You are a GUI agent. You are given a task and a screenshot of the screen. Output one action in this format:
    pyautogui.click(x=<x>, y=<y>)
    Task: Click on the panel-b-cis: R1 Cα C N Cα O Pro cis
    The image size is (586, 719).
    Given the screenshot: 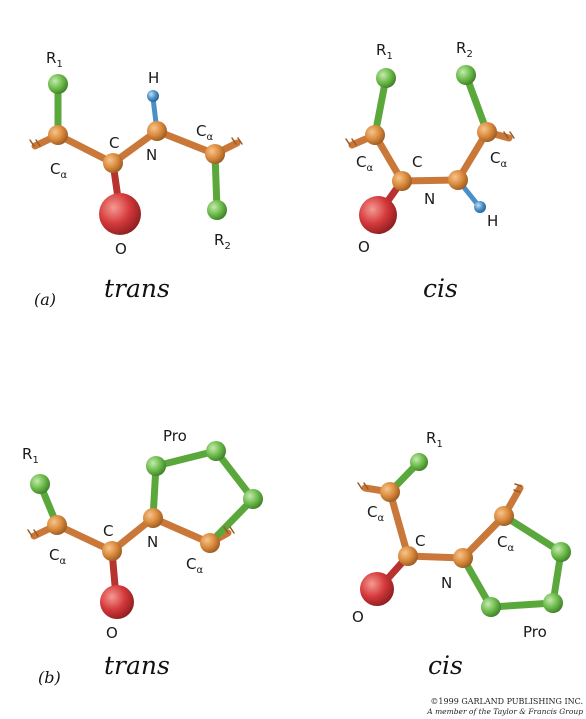 What is the action you would take?
    pyautogui.click(x=461, y=554)
    